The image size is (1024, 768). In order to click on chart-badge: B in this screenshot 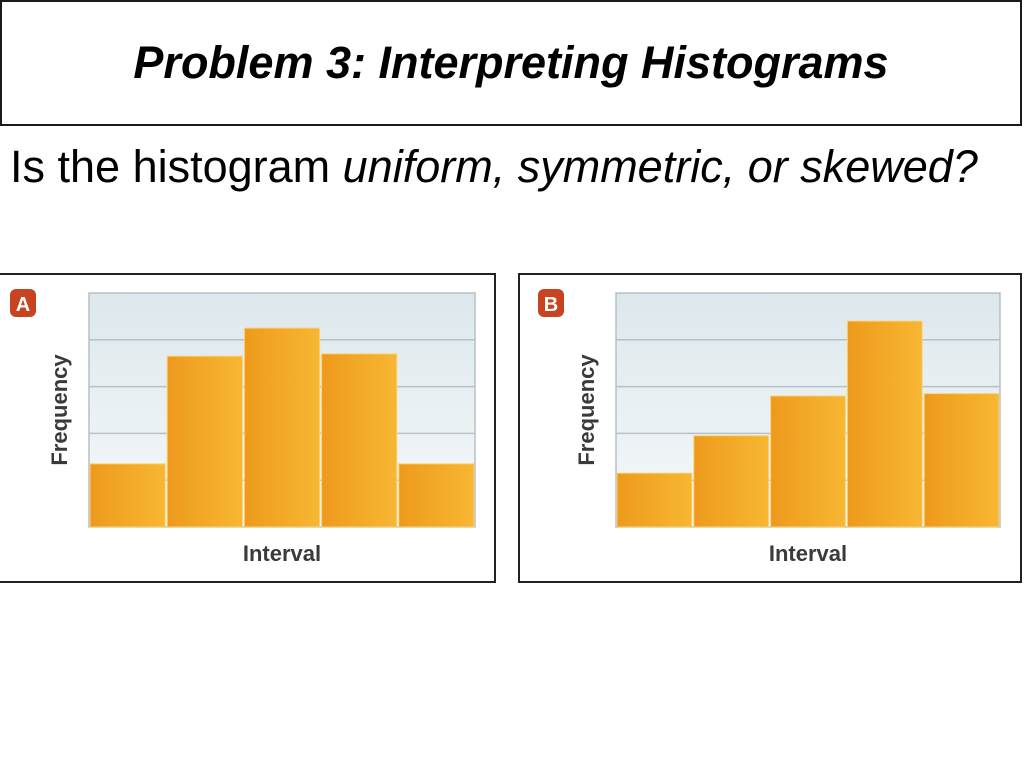, I will do `click(551, 303)`.